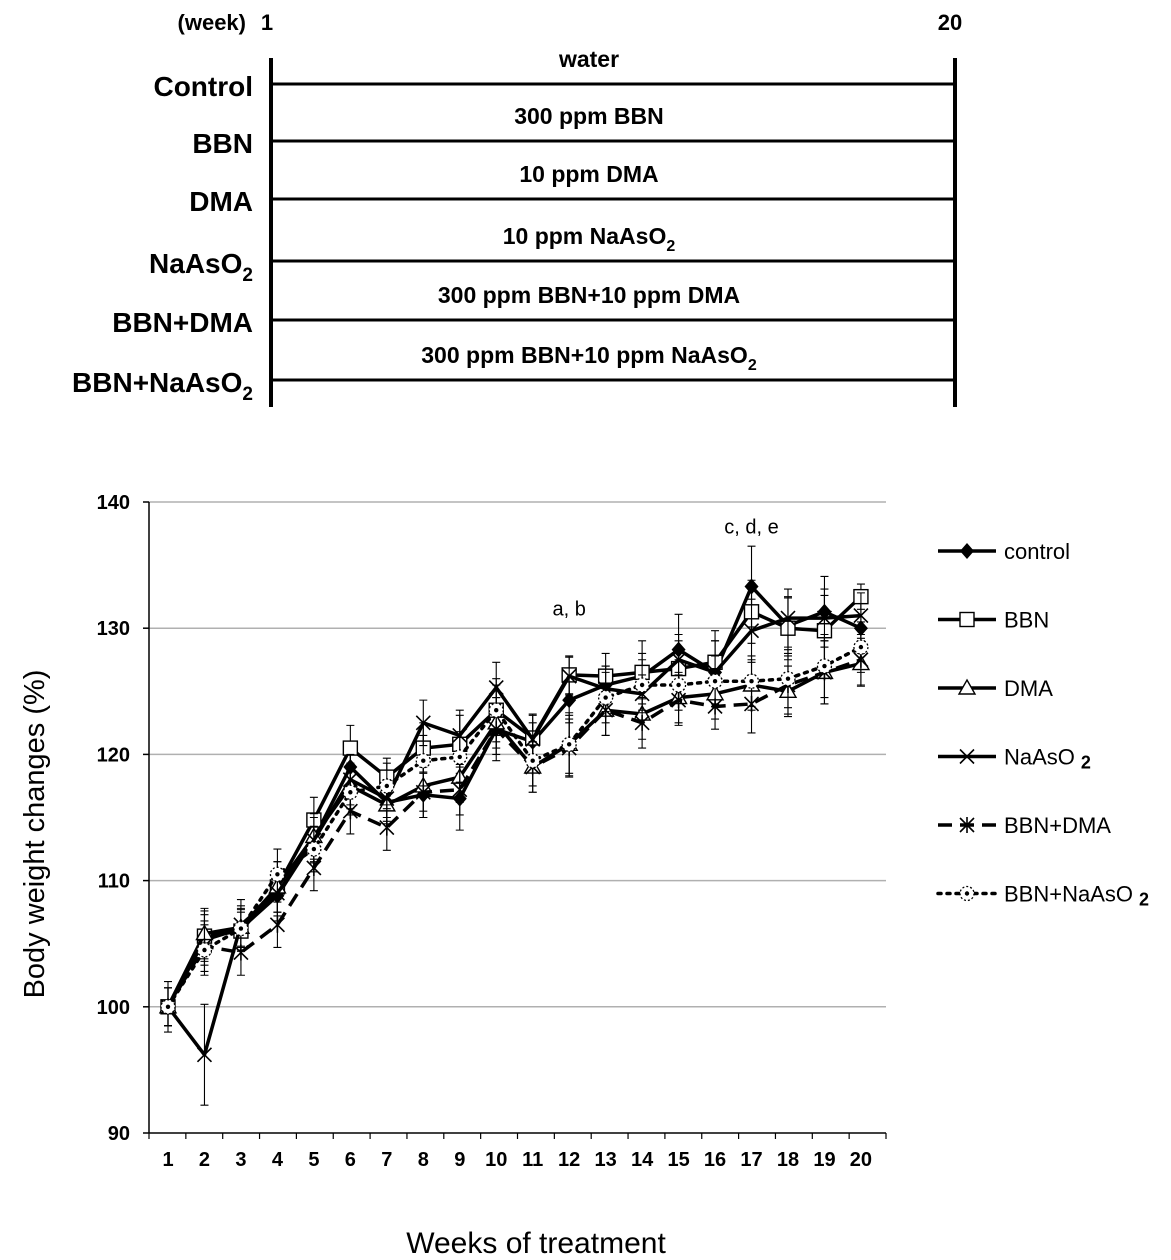  Describe the element at coordinates (423, 1160) in the screenshot. I see `x-tick-label-8: 8` at that location.